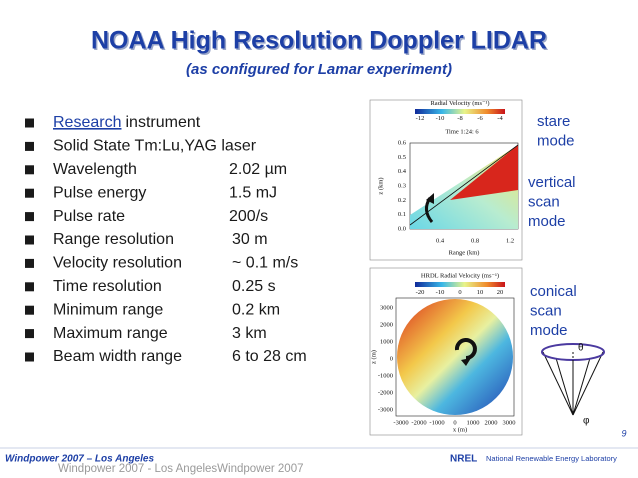 Image resolution: width=638 pixels, height=478 pixels. What do you see at coordinates (385, 375) in the screenshot?
I see `y-tick-label: -1000` at bounding box center [385, 375].